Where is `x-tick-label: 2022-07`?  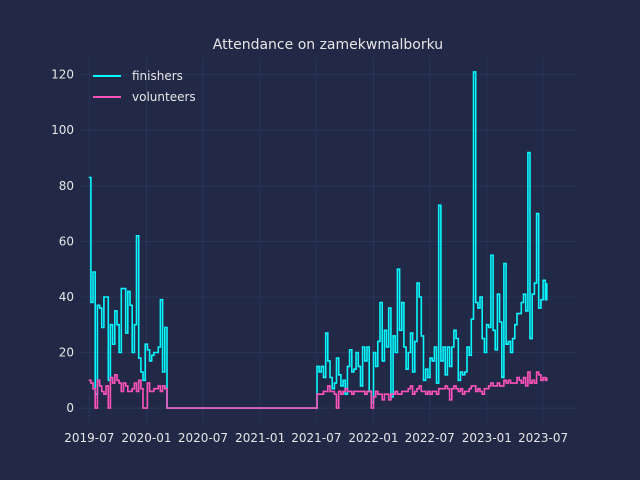
x-tick-label: 2022-07 is located at coordinates (430, 438).